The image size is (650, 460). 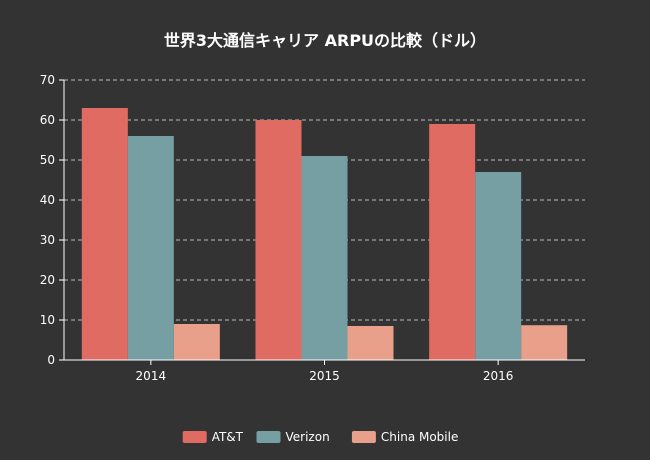 I want to click on y-tick-label: 10, so click(x=47, y=320).